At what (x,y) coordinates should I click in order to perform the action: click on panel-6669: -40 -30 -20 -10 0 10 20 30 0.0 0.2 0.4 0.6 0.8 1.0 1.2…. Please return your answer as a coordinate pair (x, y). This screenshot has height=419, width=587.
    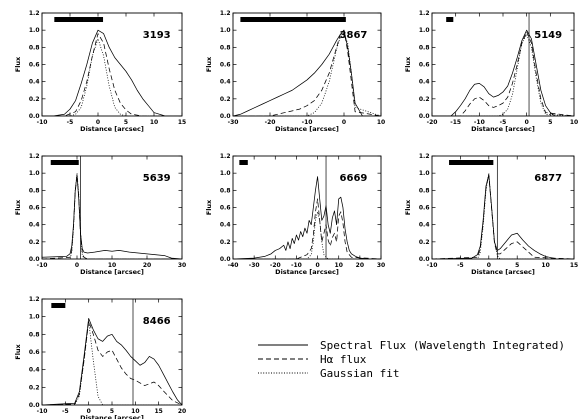
    Looking at the image, I should click on (295, 214).